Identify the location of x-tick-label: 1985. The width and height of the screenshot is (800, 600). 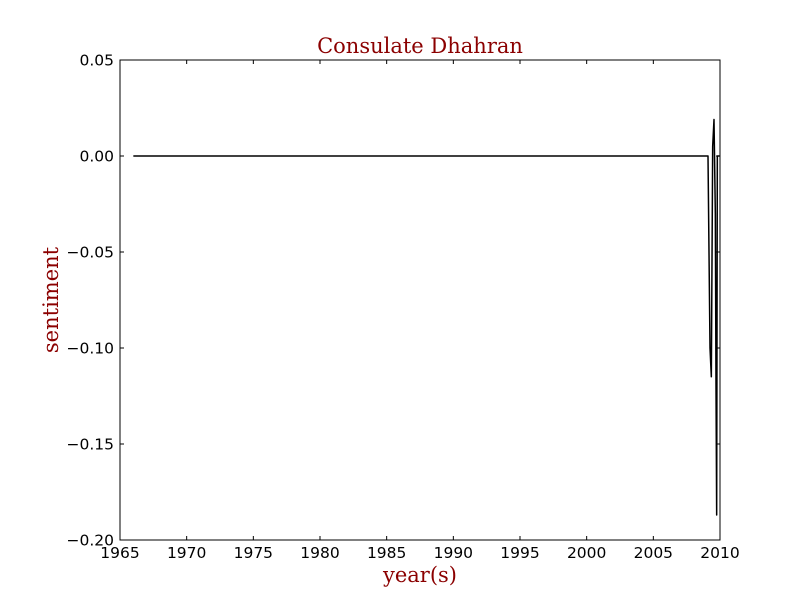
(386, 553).